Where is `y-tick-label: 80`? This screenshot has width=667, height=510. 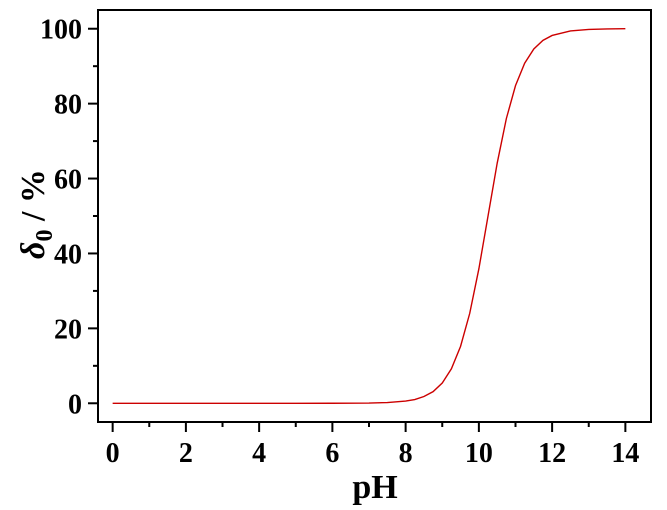
y-tick-label: 80 is located at coordinates (68, 105).